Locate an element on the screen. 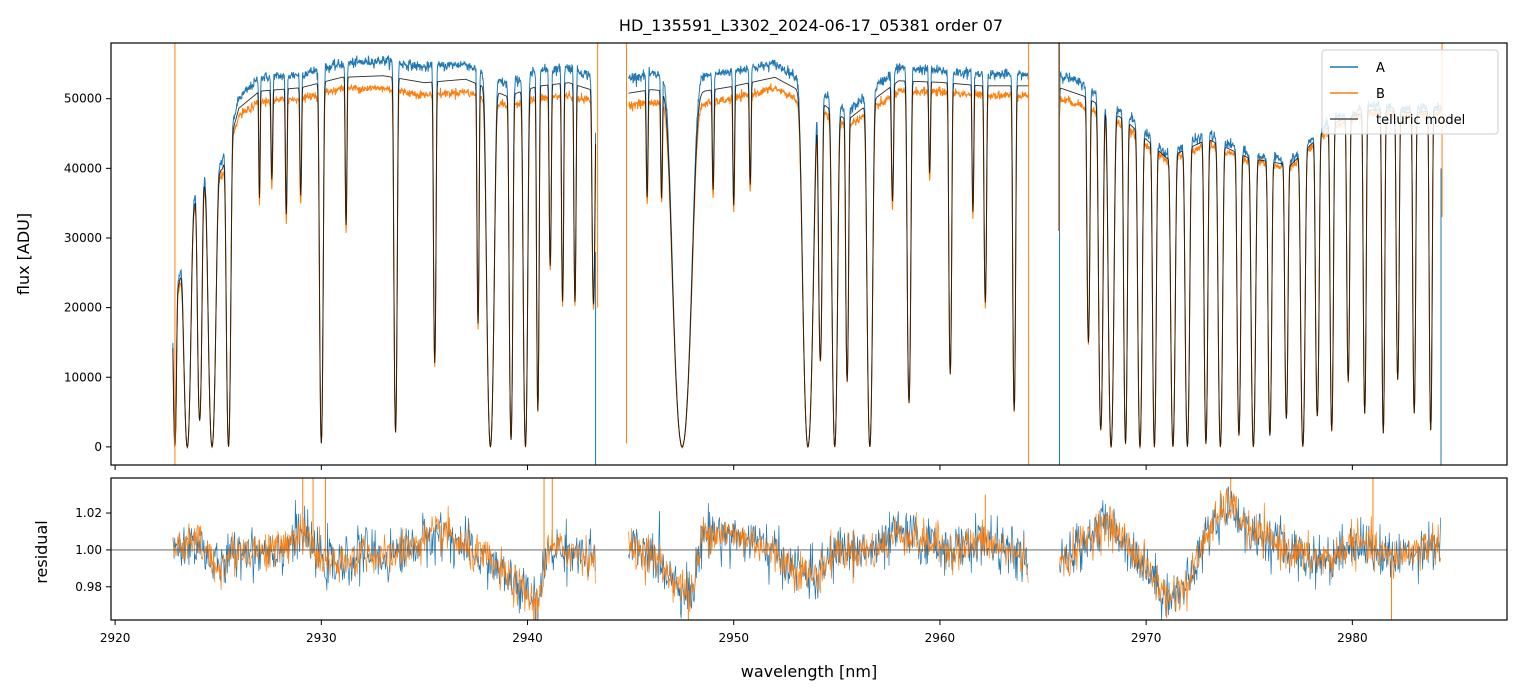 This screenshot has width=1520, height=696. flux-y-axis-label: flux [ADU] is located at coordinates (23, 254).